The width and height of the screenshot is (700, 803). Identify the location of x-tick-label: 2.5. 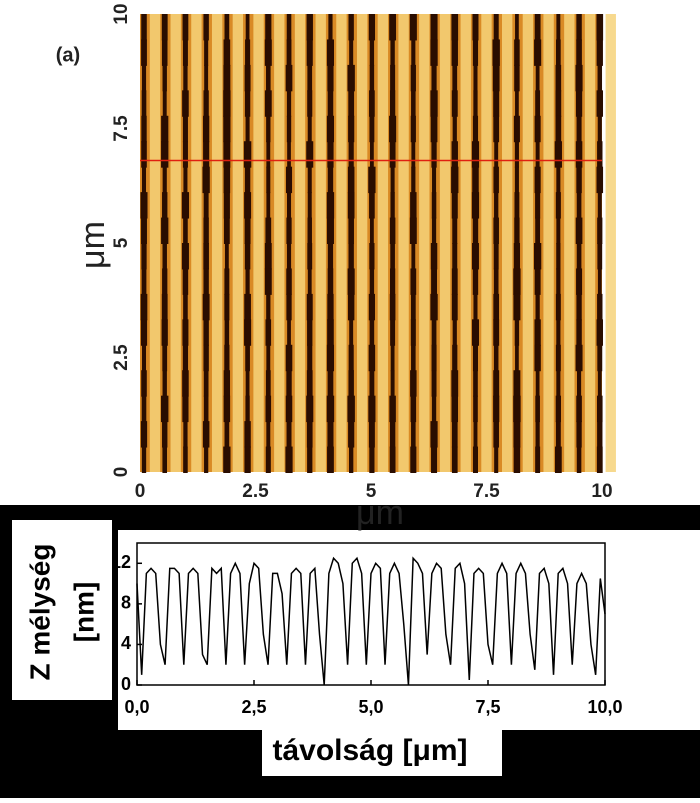
(255, 491).